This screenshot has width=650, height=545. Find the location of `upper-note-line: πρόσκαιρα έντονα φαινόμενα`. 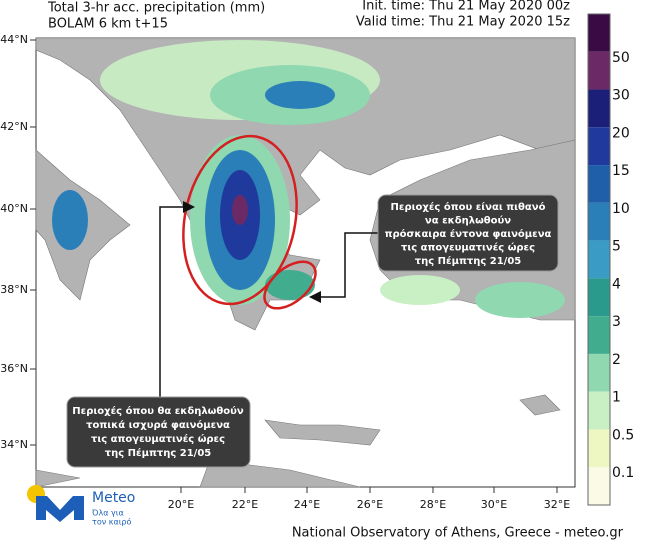

upper-note-line: πρόσκαιρα έντονα φαινόμενα is located at coordinates (468, 234).